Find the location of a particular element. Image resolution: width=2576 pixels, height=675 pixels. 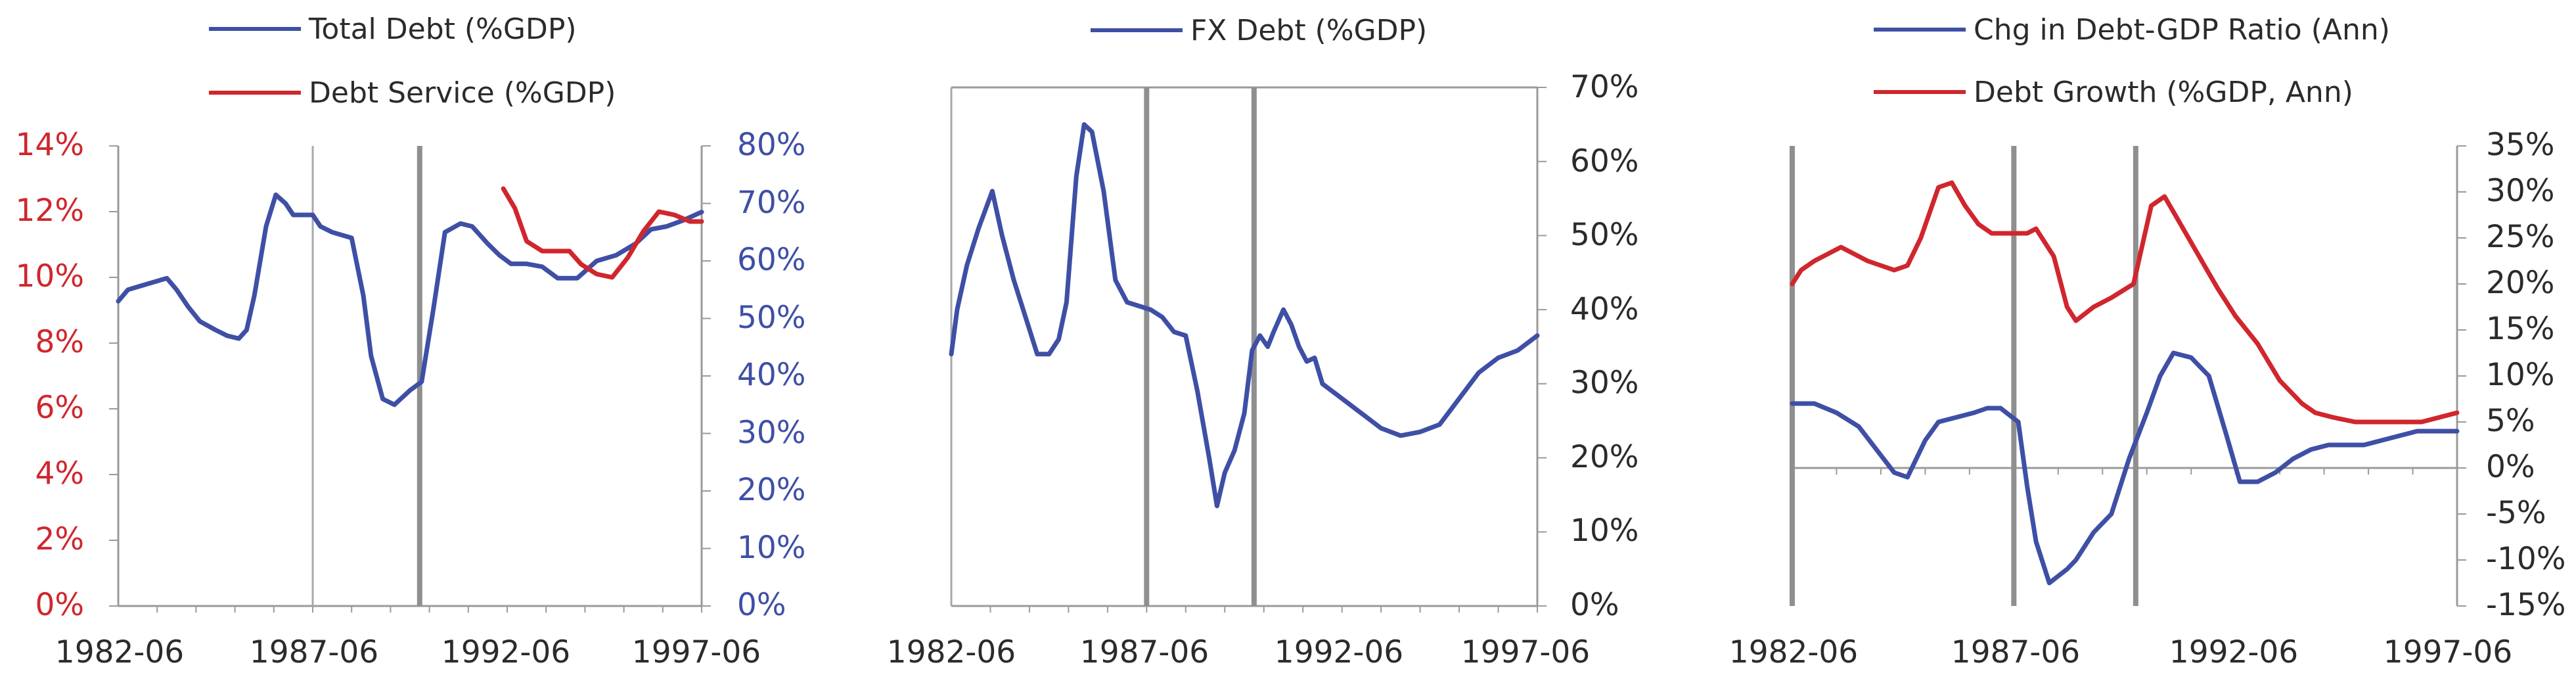

left-tick-label: 2% is located at coordinates (59, 539).